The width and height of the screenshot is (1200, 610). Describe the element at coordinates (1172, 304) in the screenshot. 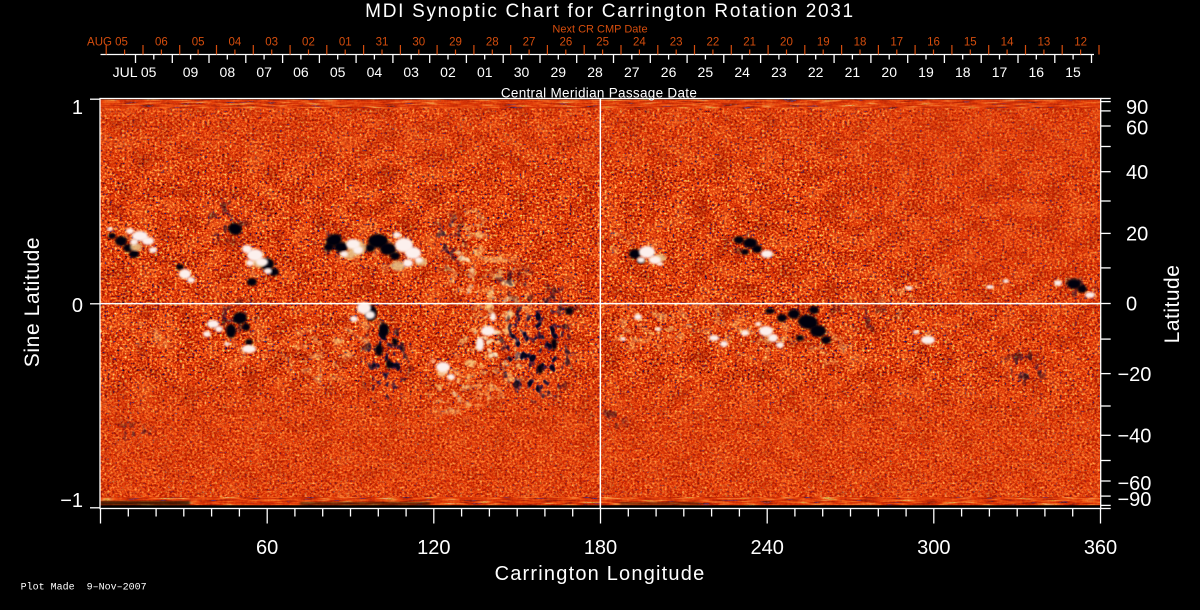

I see `svg-text: Latitude` at that location.